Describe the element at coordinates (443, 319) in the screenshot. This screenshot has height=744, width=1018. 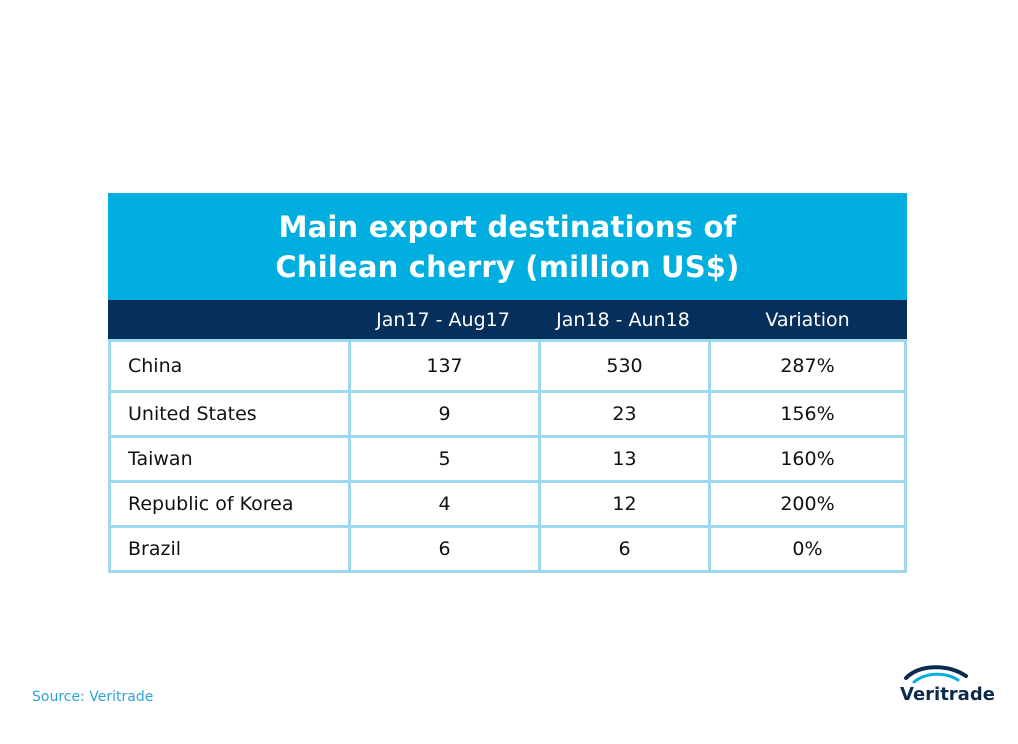
I see `header-cell-2017: Jan17 - Aug17` at that location.